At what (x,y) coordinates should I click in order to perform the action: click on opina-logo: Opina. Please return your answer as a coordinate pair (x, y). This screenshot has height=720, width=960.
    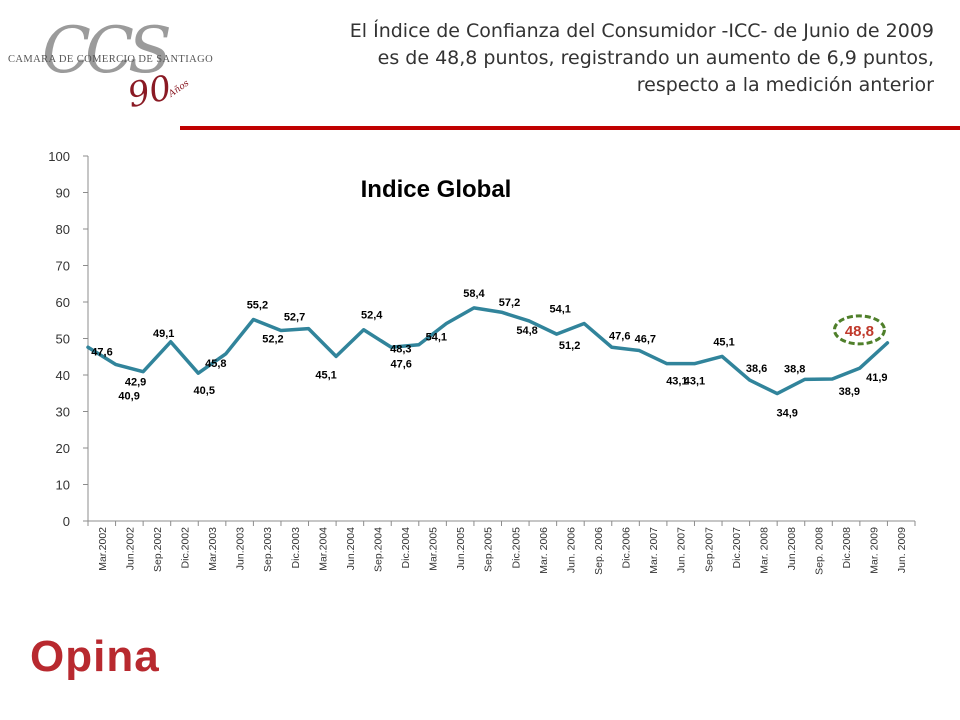
    Looking at the image, I should click on (100, 657).